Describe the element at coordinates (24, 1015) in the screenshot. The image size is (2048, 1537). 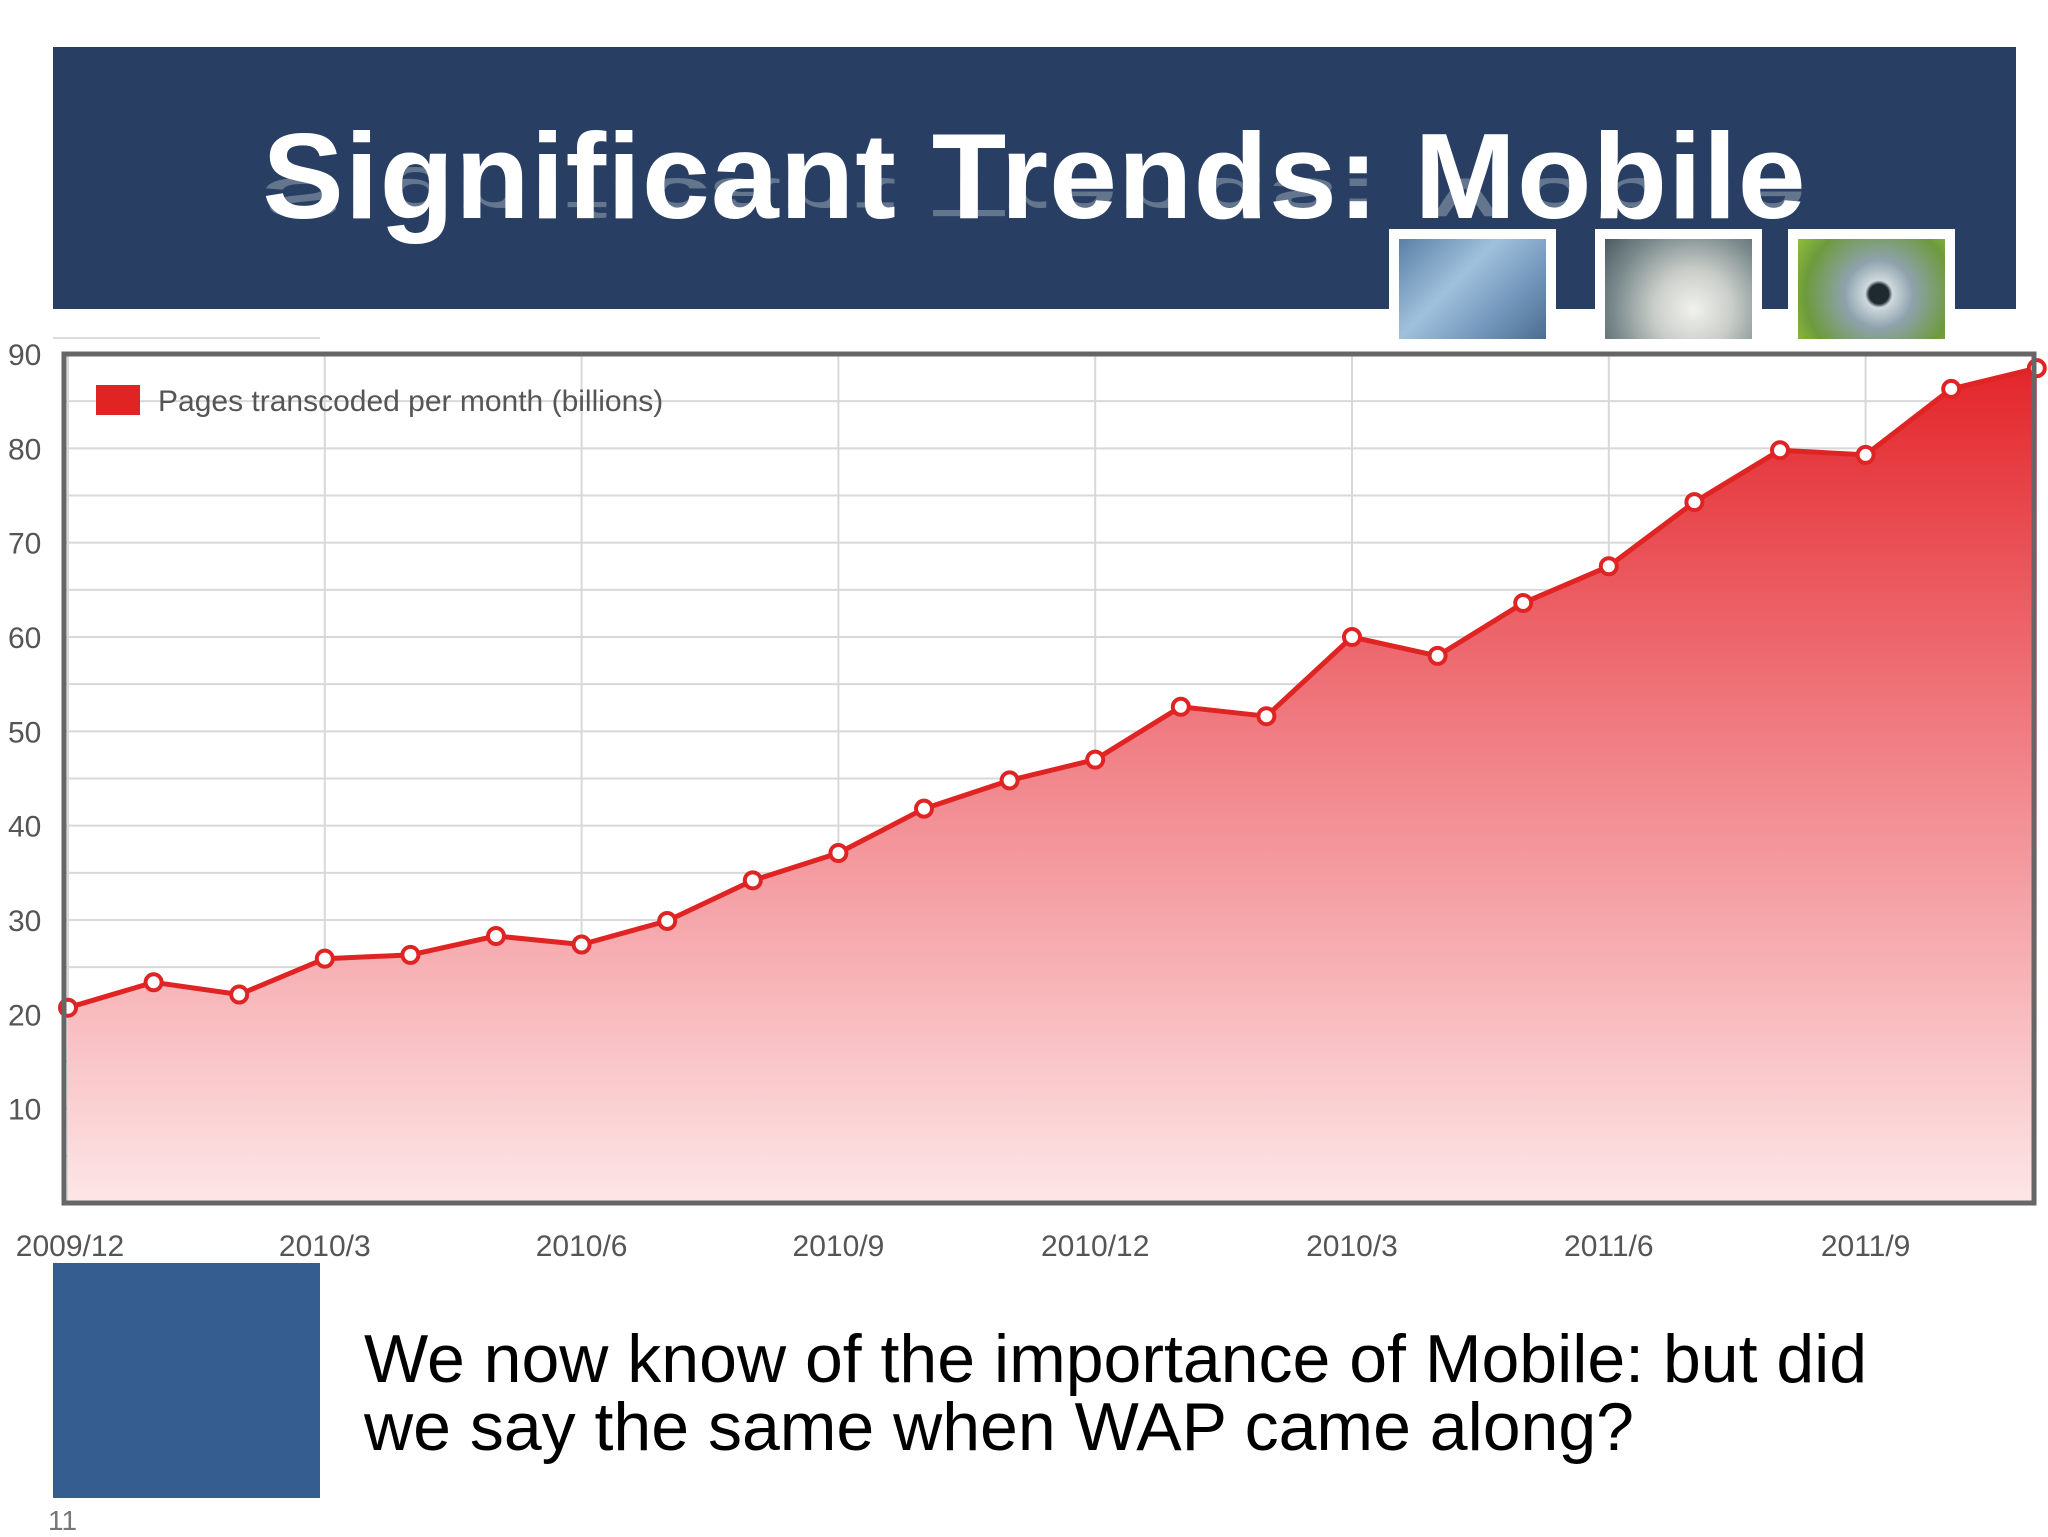
I see `y-tick-label: 20` at that location.